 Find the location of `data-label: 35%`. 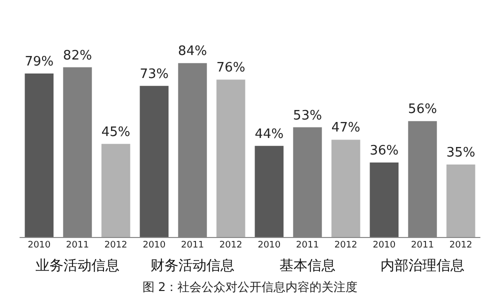

data-label: 35% is located at coordinates (461, 153).